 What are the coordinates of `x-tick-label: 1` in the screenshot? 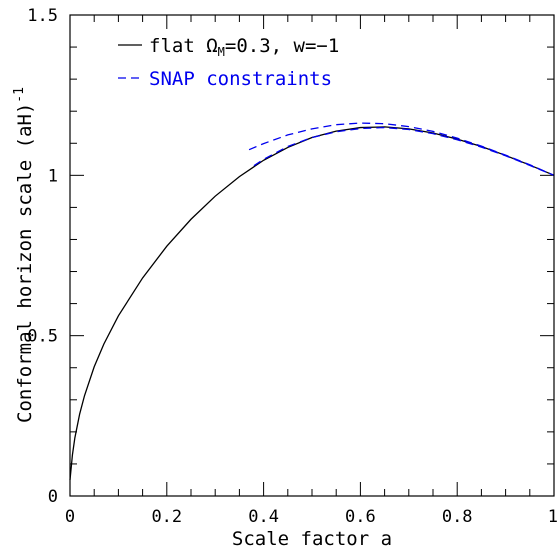 It's located at (552, 517).